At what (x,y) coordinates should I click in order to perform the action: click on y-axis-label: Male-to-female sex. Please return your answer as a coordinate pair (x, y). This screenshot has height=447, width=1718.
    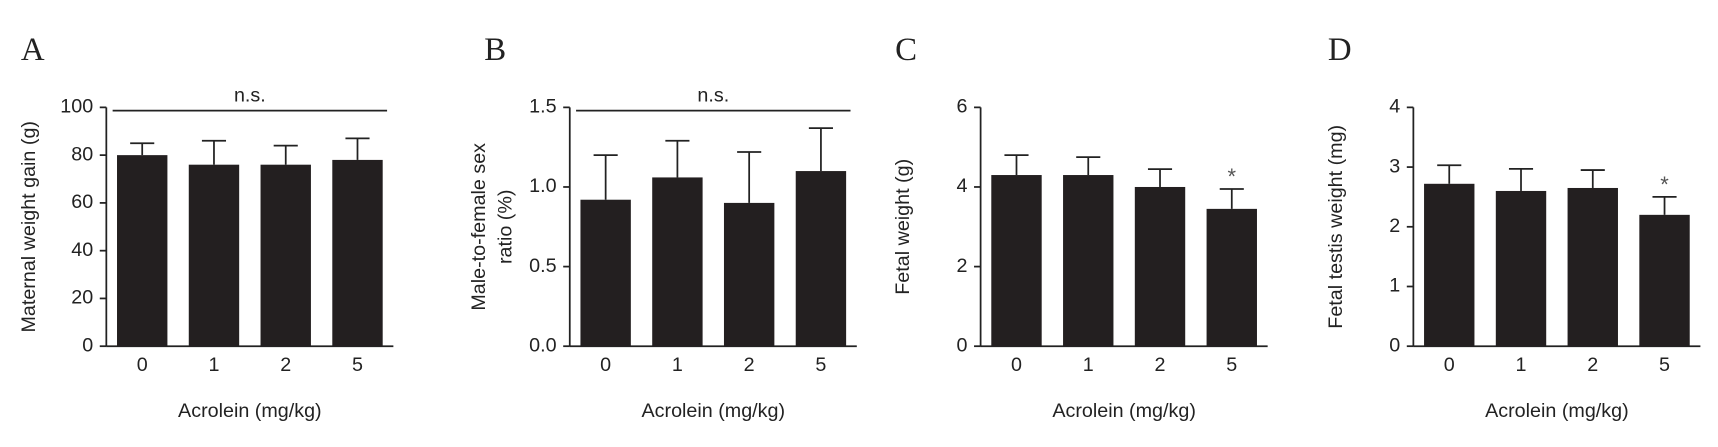
    Looking at the image, I should click on (479, 227).